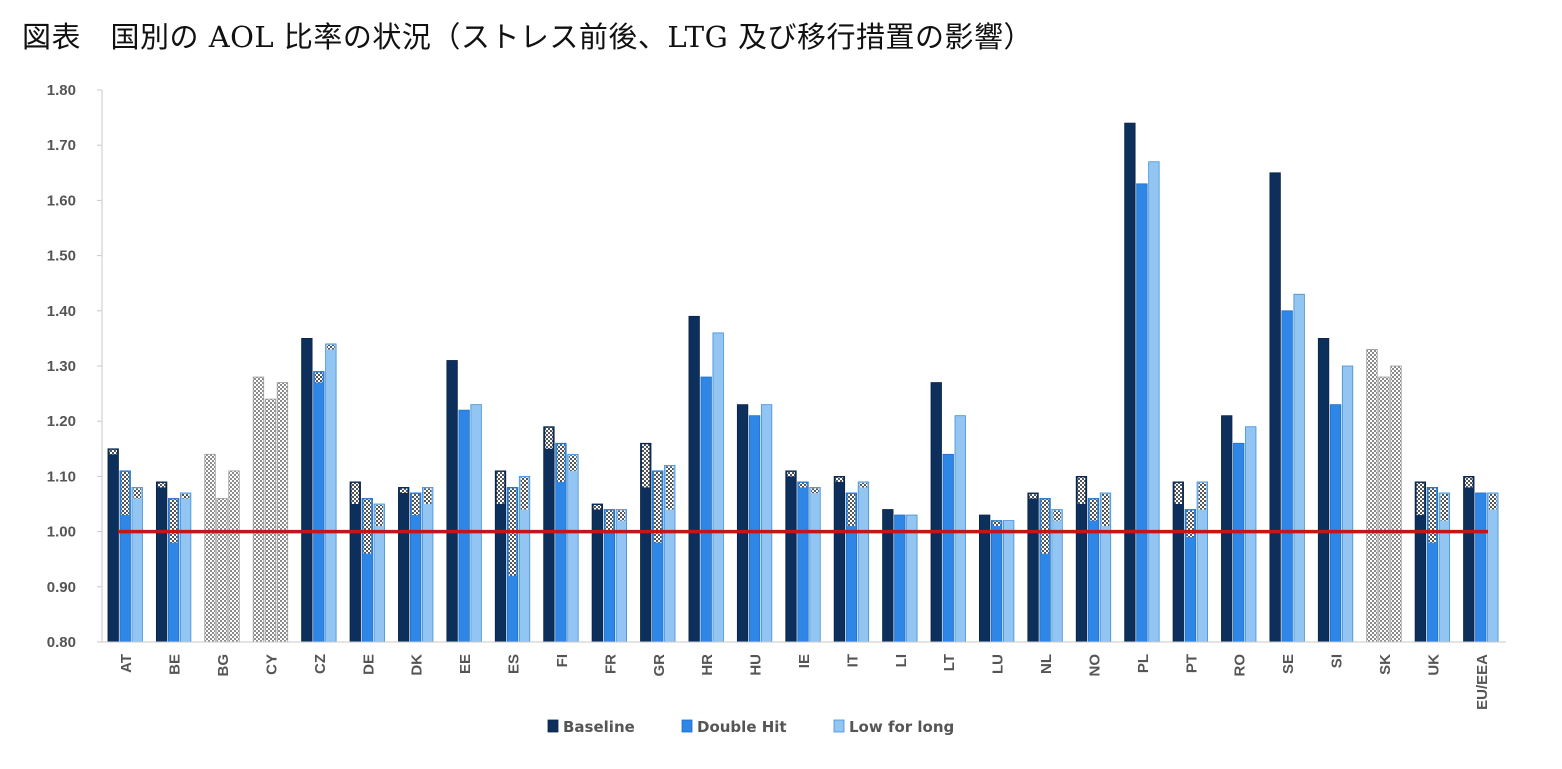 The image size is (1562, 769). Describe the element at coordinates (804, 661) in the screenshot. I see `x-category-label: IE` at that location.